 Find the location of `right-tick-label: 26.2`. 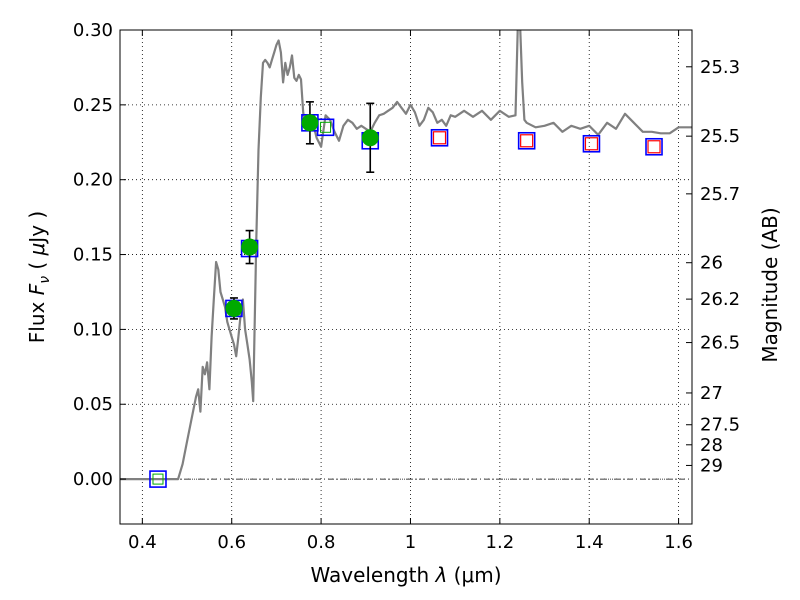

right-tick-label: 26.2 is located at coordinates (720, 299).